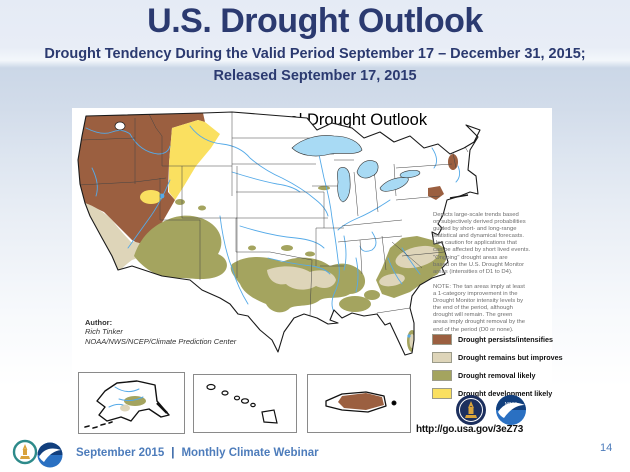  What do you see at coordinates (506, 339) in the screenshot?
I see `legend-label: Drought persists/intensifies` at bounding box center [506, 339].